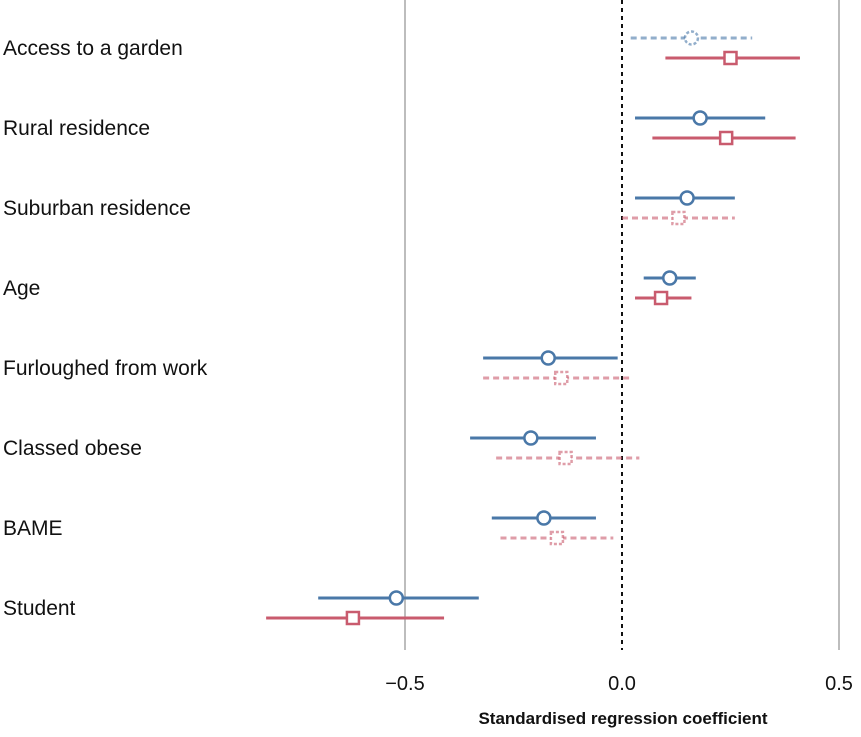  Describe the element at coordinates (72, 448) in the screenshot. I see `category-label: Classed obese` at that location.